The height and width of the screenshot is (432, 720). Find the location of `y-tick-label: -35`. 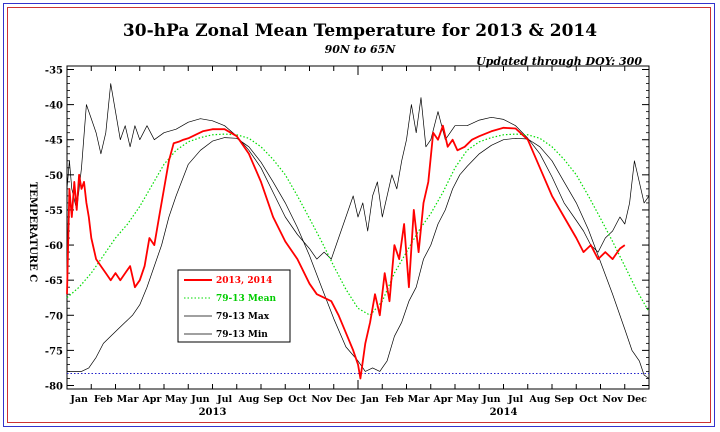

y-tick-label: -35 is located at coordinates (54, 71).